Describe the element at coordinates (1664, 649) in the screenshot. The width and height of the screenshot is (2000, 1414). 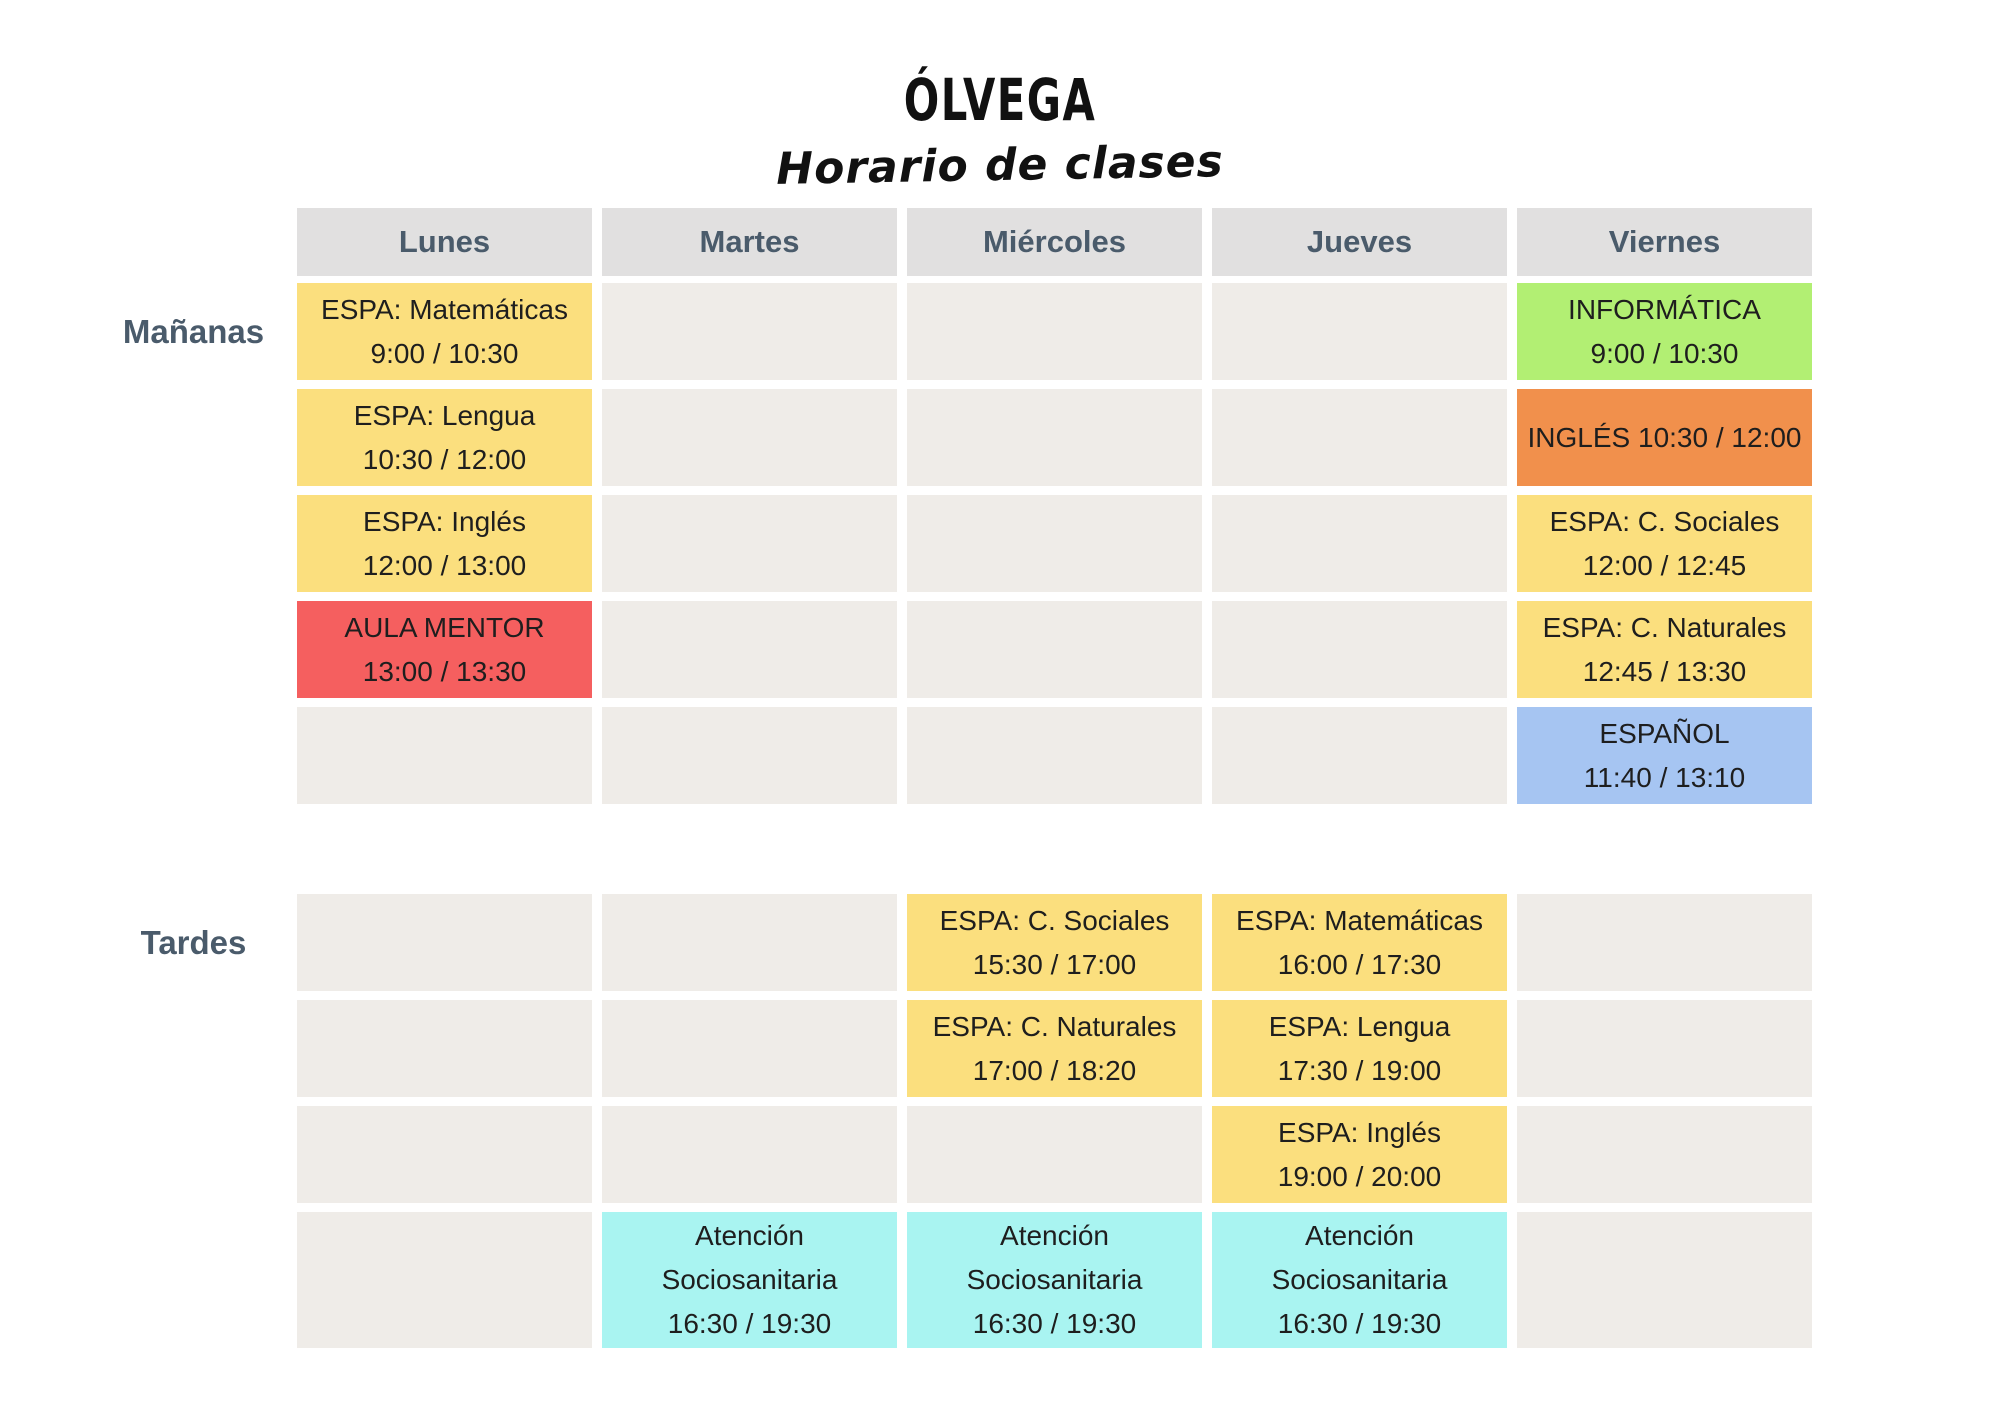
I see `schedule-cell: ESPA: C. Naturales 12:45 / 13:30` at that location.